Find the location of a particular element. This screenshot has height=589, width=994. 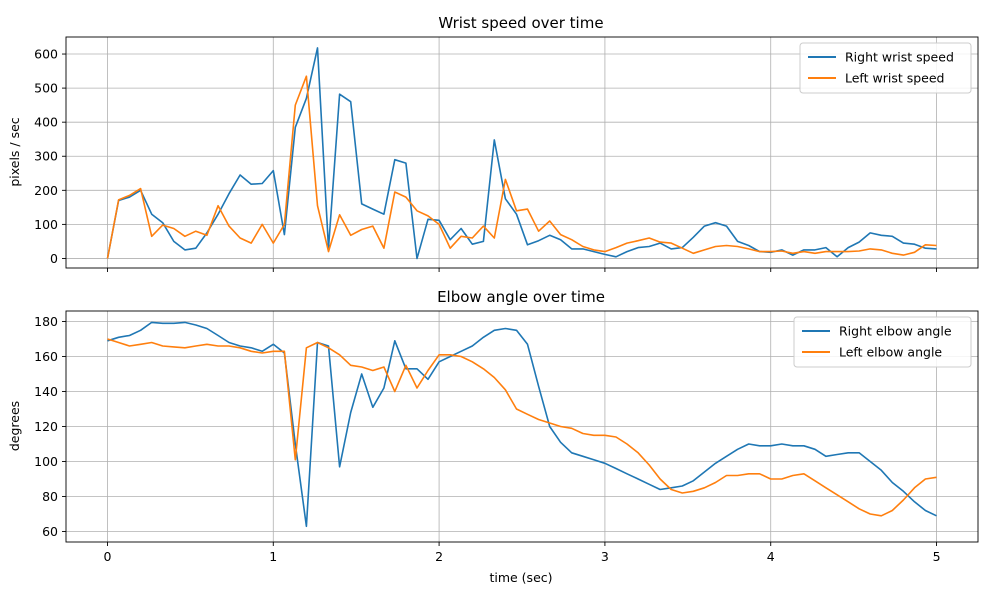

left-wrist-speed-legend-label: Left wrist speed is located at coordinates (894, 78).